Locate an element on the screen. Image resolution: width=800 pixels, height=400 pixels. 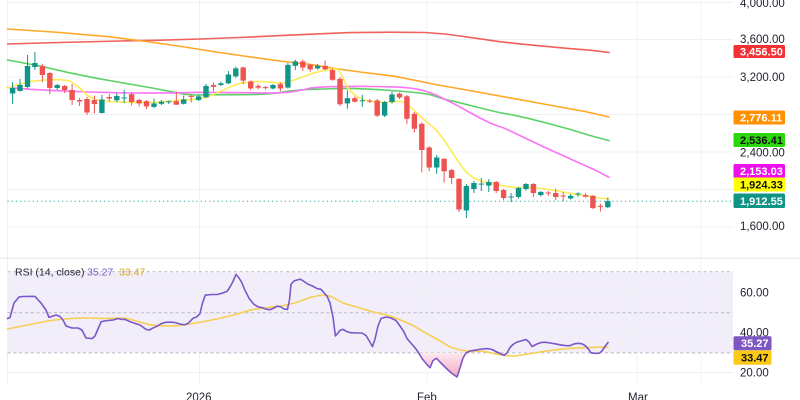
svg-text: RSI (14, close) is located at coordinates (49, 272).